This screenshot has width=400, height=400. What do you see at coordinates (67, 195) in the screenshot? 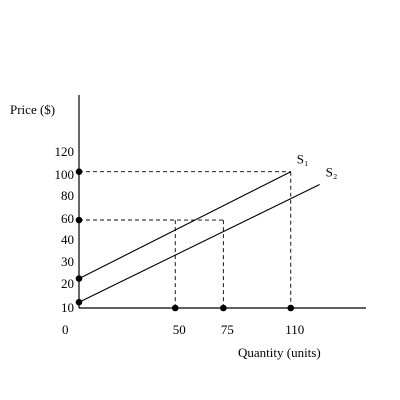
I see `y-tick-label: 80` at bounding box center [67, 195].